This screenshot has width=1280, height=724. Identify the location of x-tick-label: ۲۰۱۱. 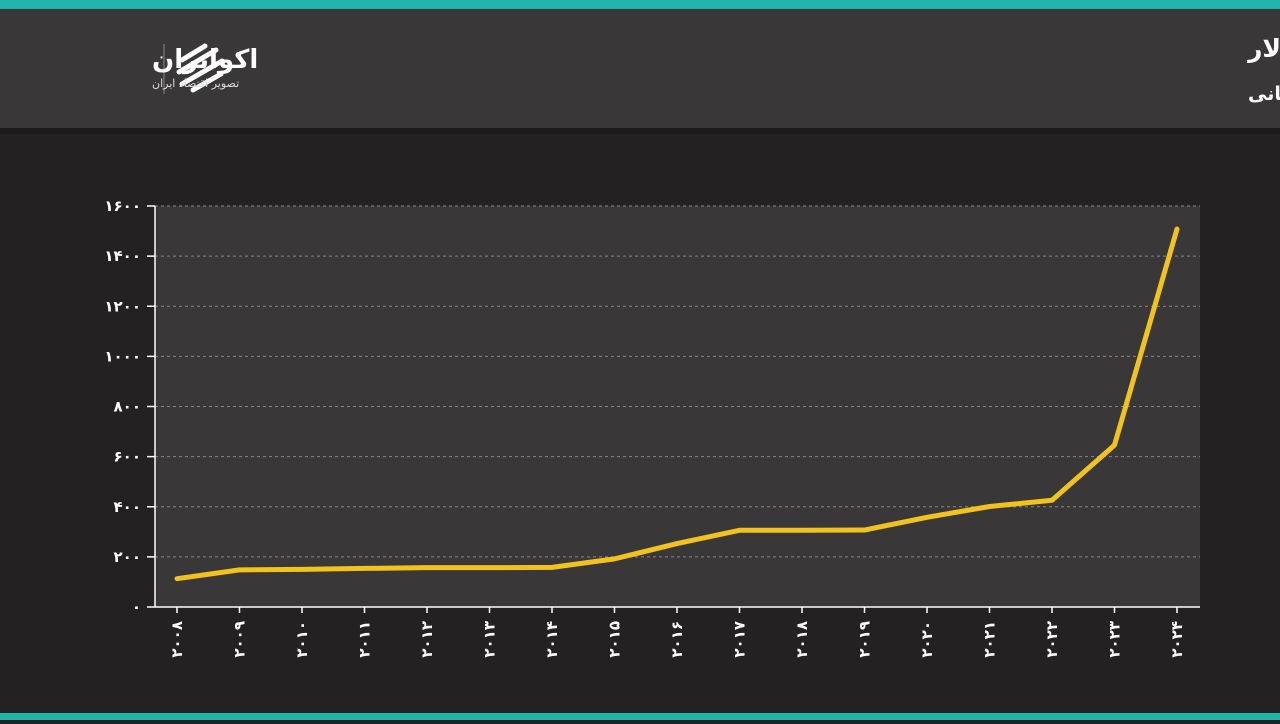
(365, 639).